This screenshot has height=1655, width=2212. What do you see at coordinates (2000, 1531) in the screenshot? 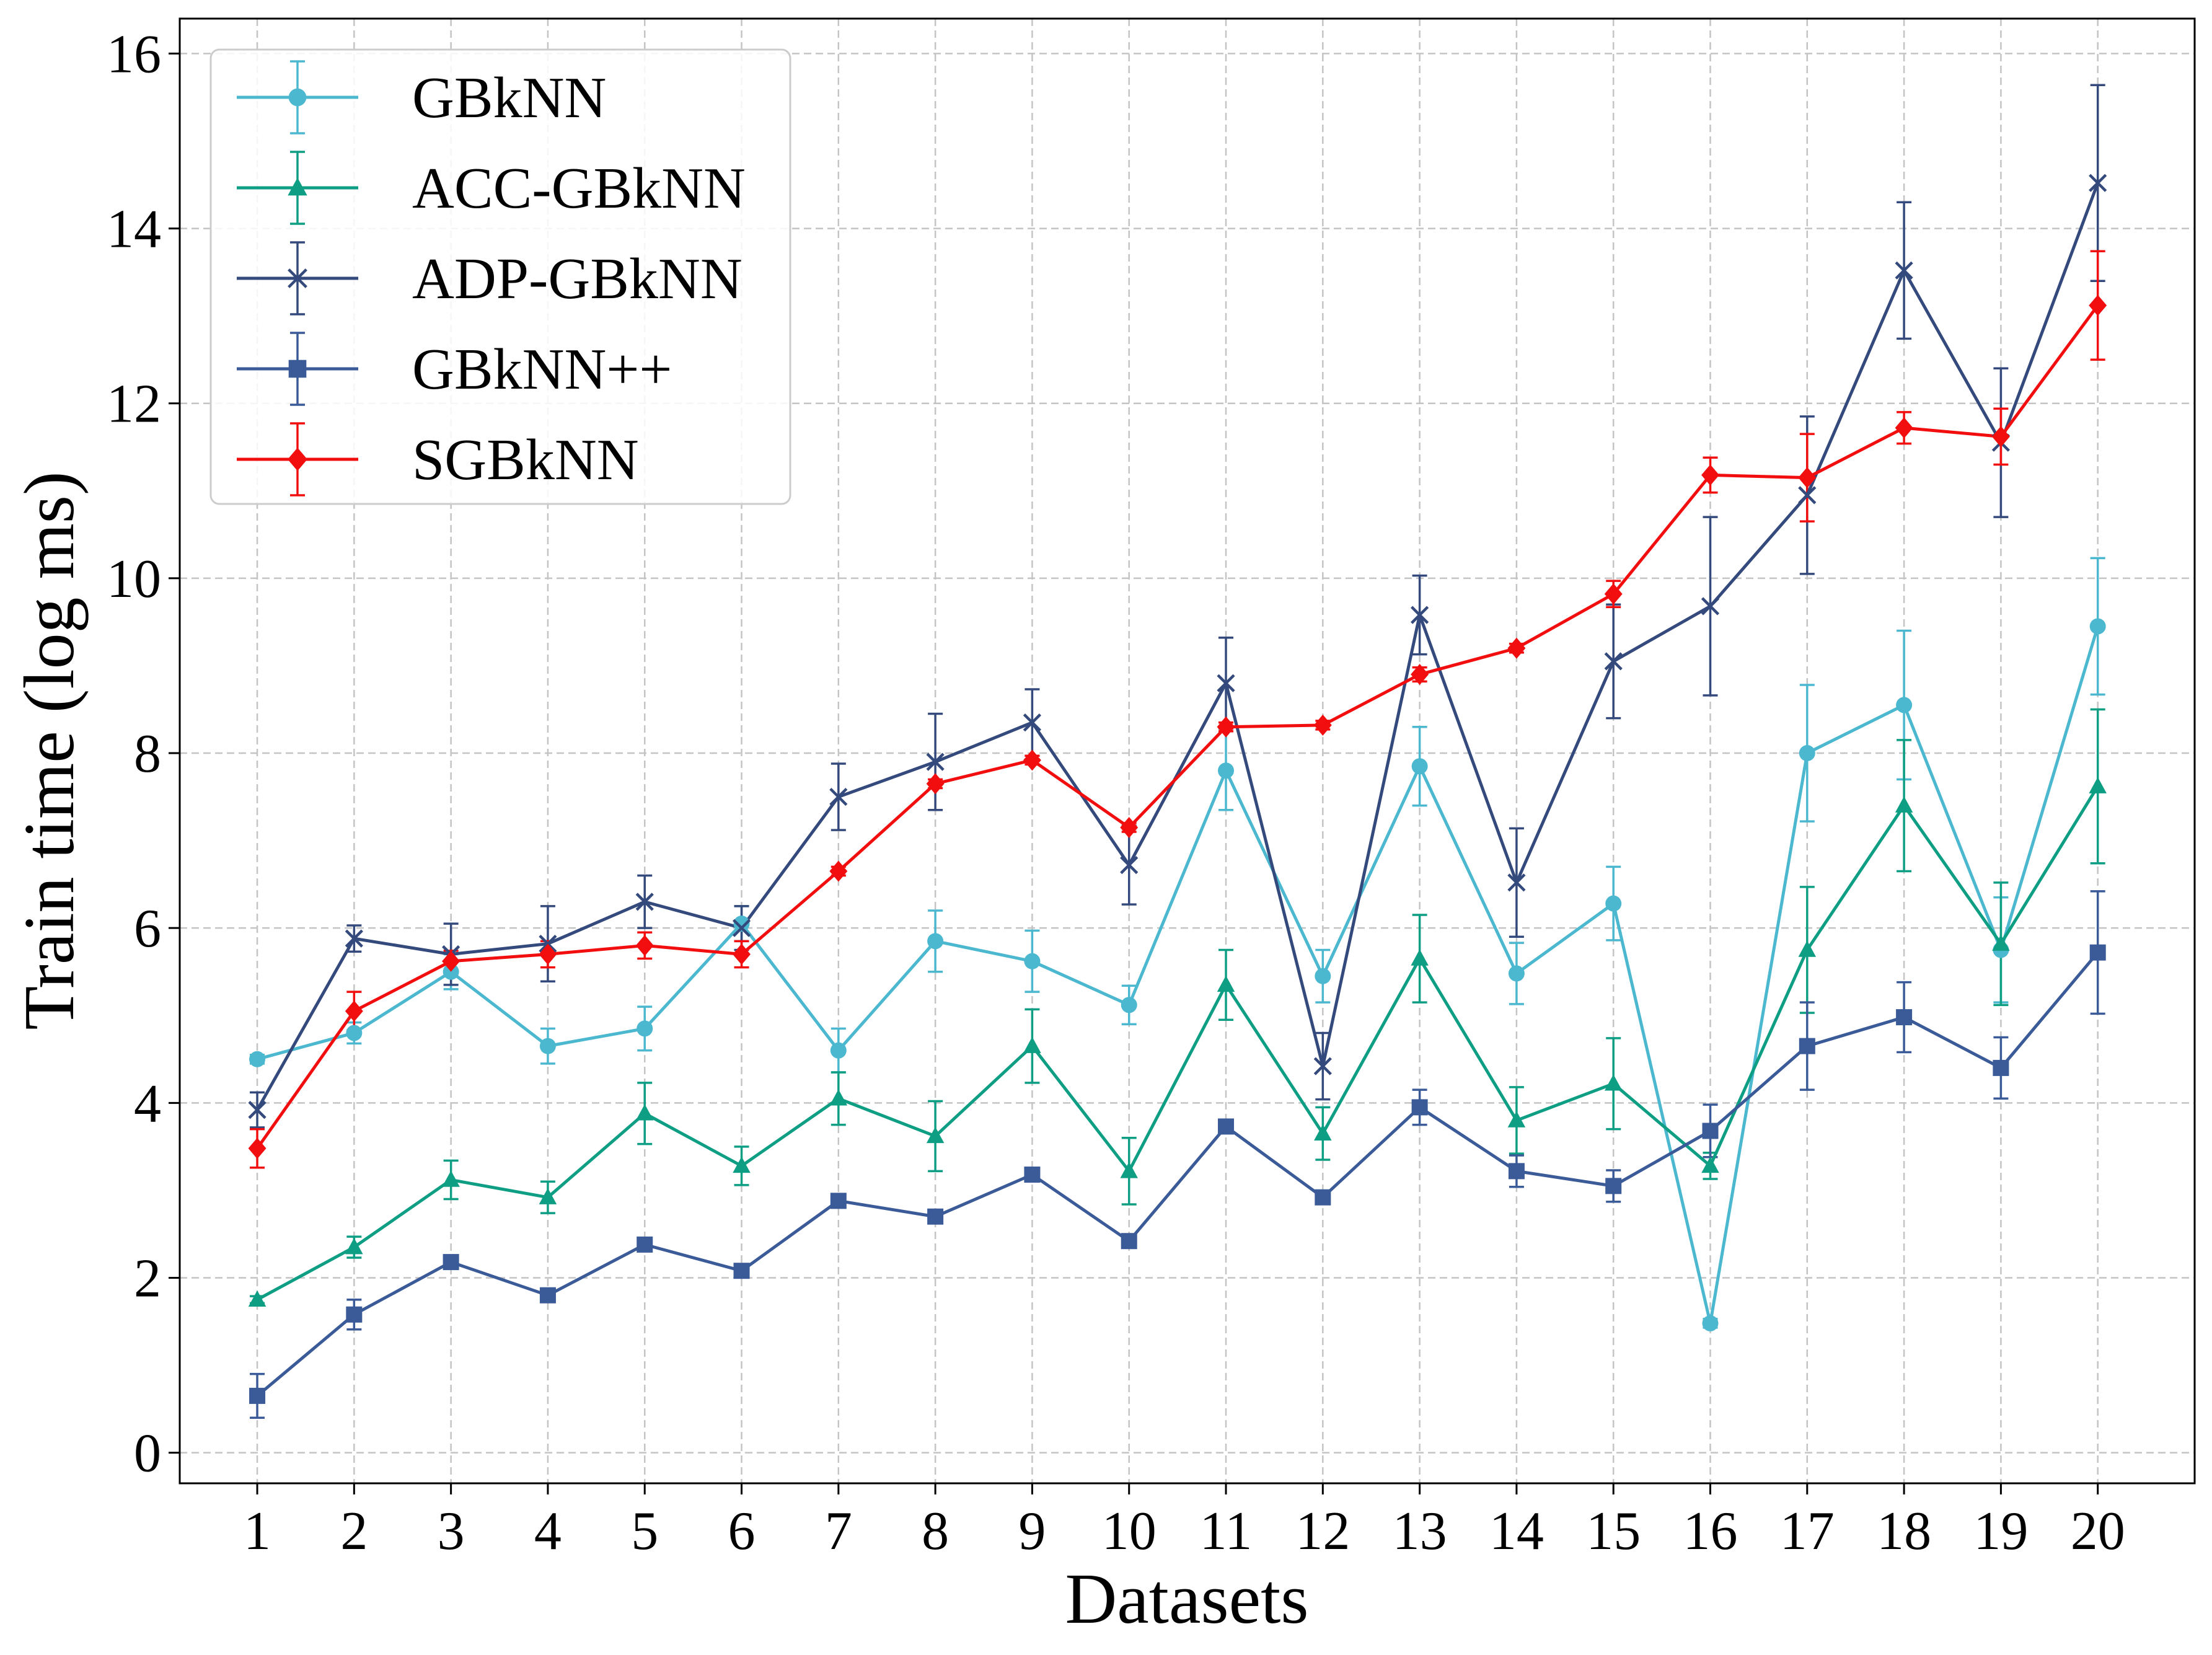
I see `x-tick-label: 19` at bounding box center [2000, 1531].